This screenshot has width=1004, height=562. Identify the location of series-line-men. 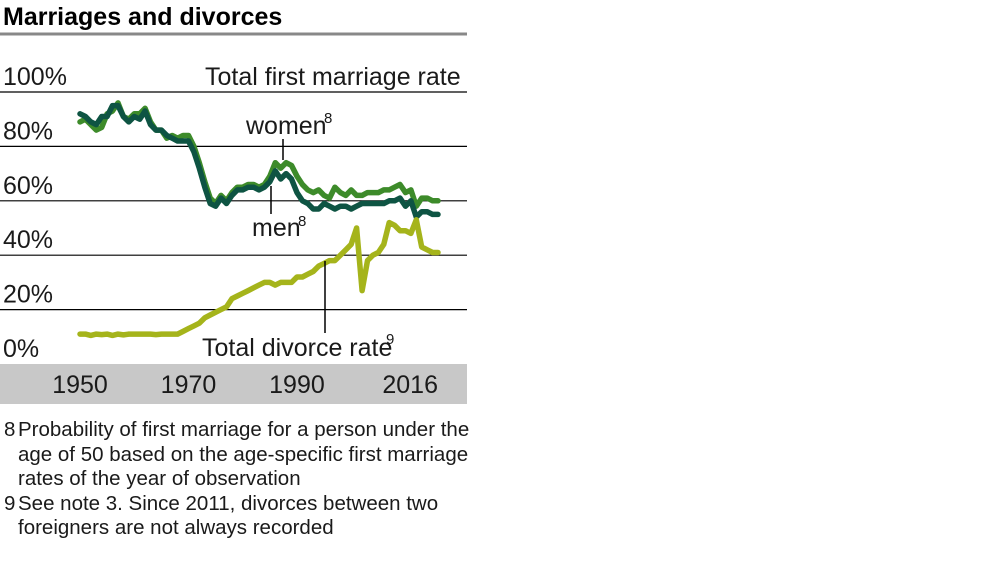
(259, 161).